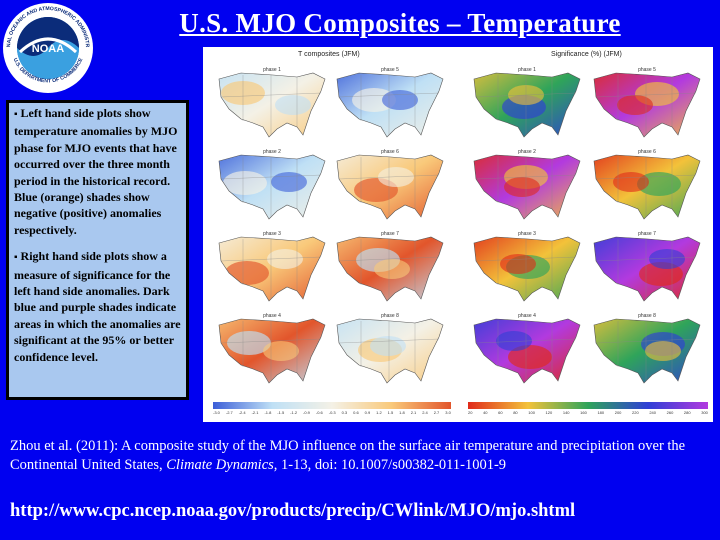 This screenshot has width=720, height=540. I want to click on temperature-tick-label: -2.7, so click(229, 412).